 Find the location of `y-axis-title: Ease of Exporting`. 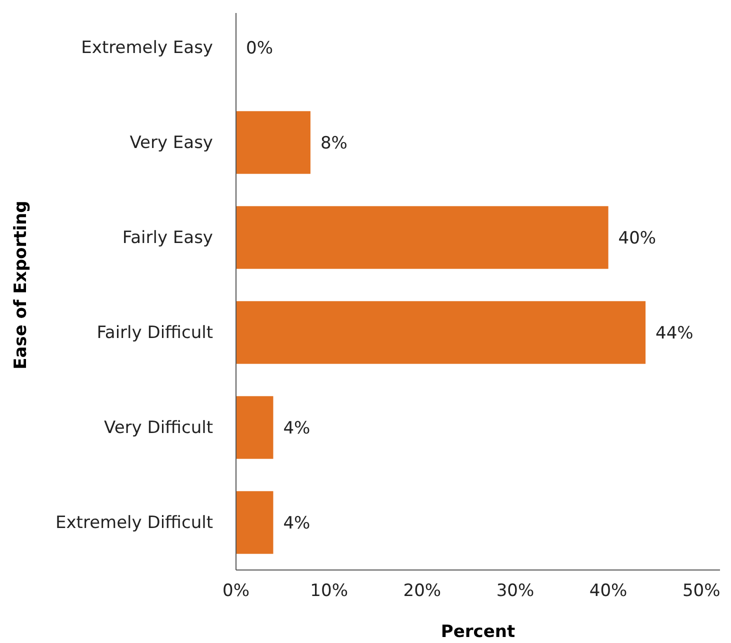

y-axis-title: Ease of Exporting is located at coordinates (21, 285).